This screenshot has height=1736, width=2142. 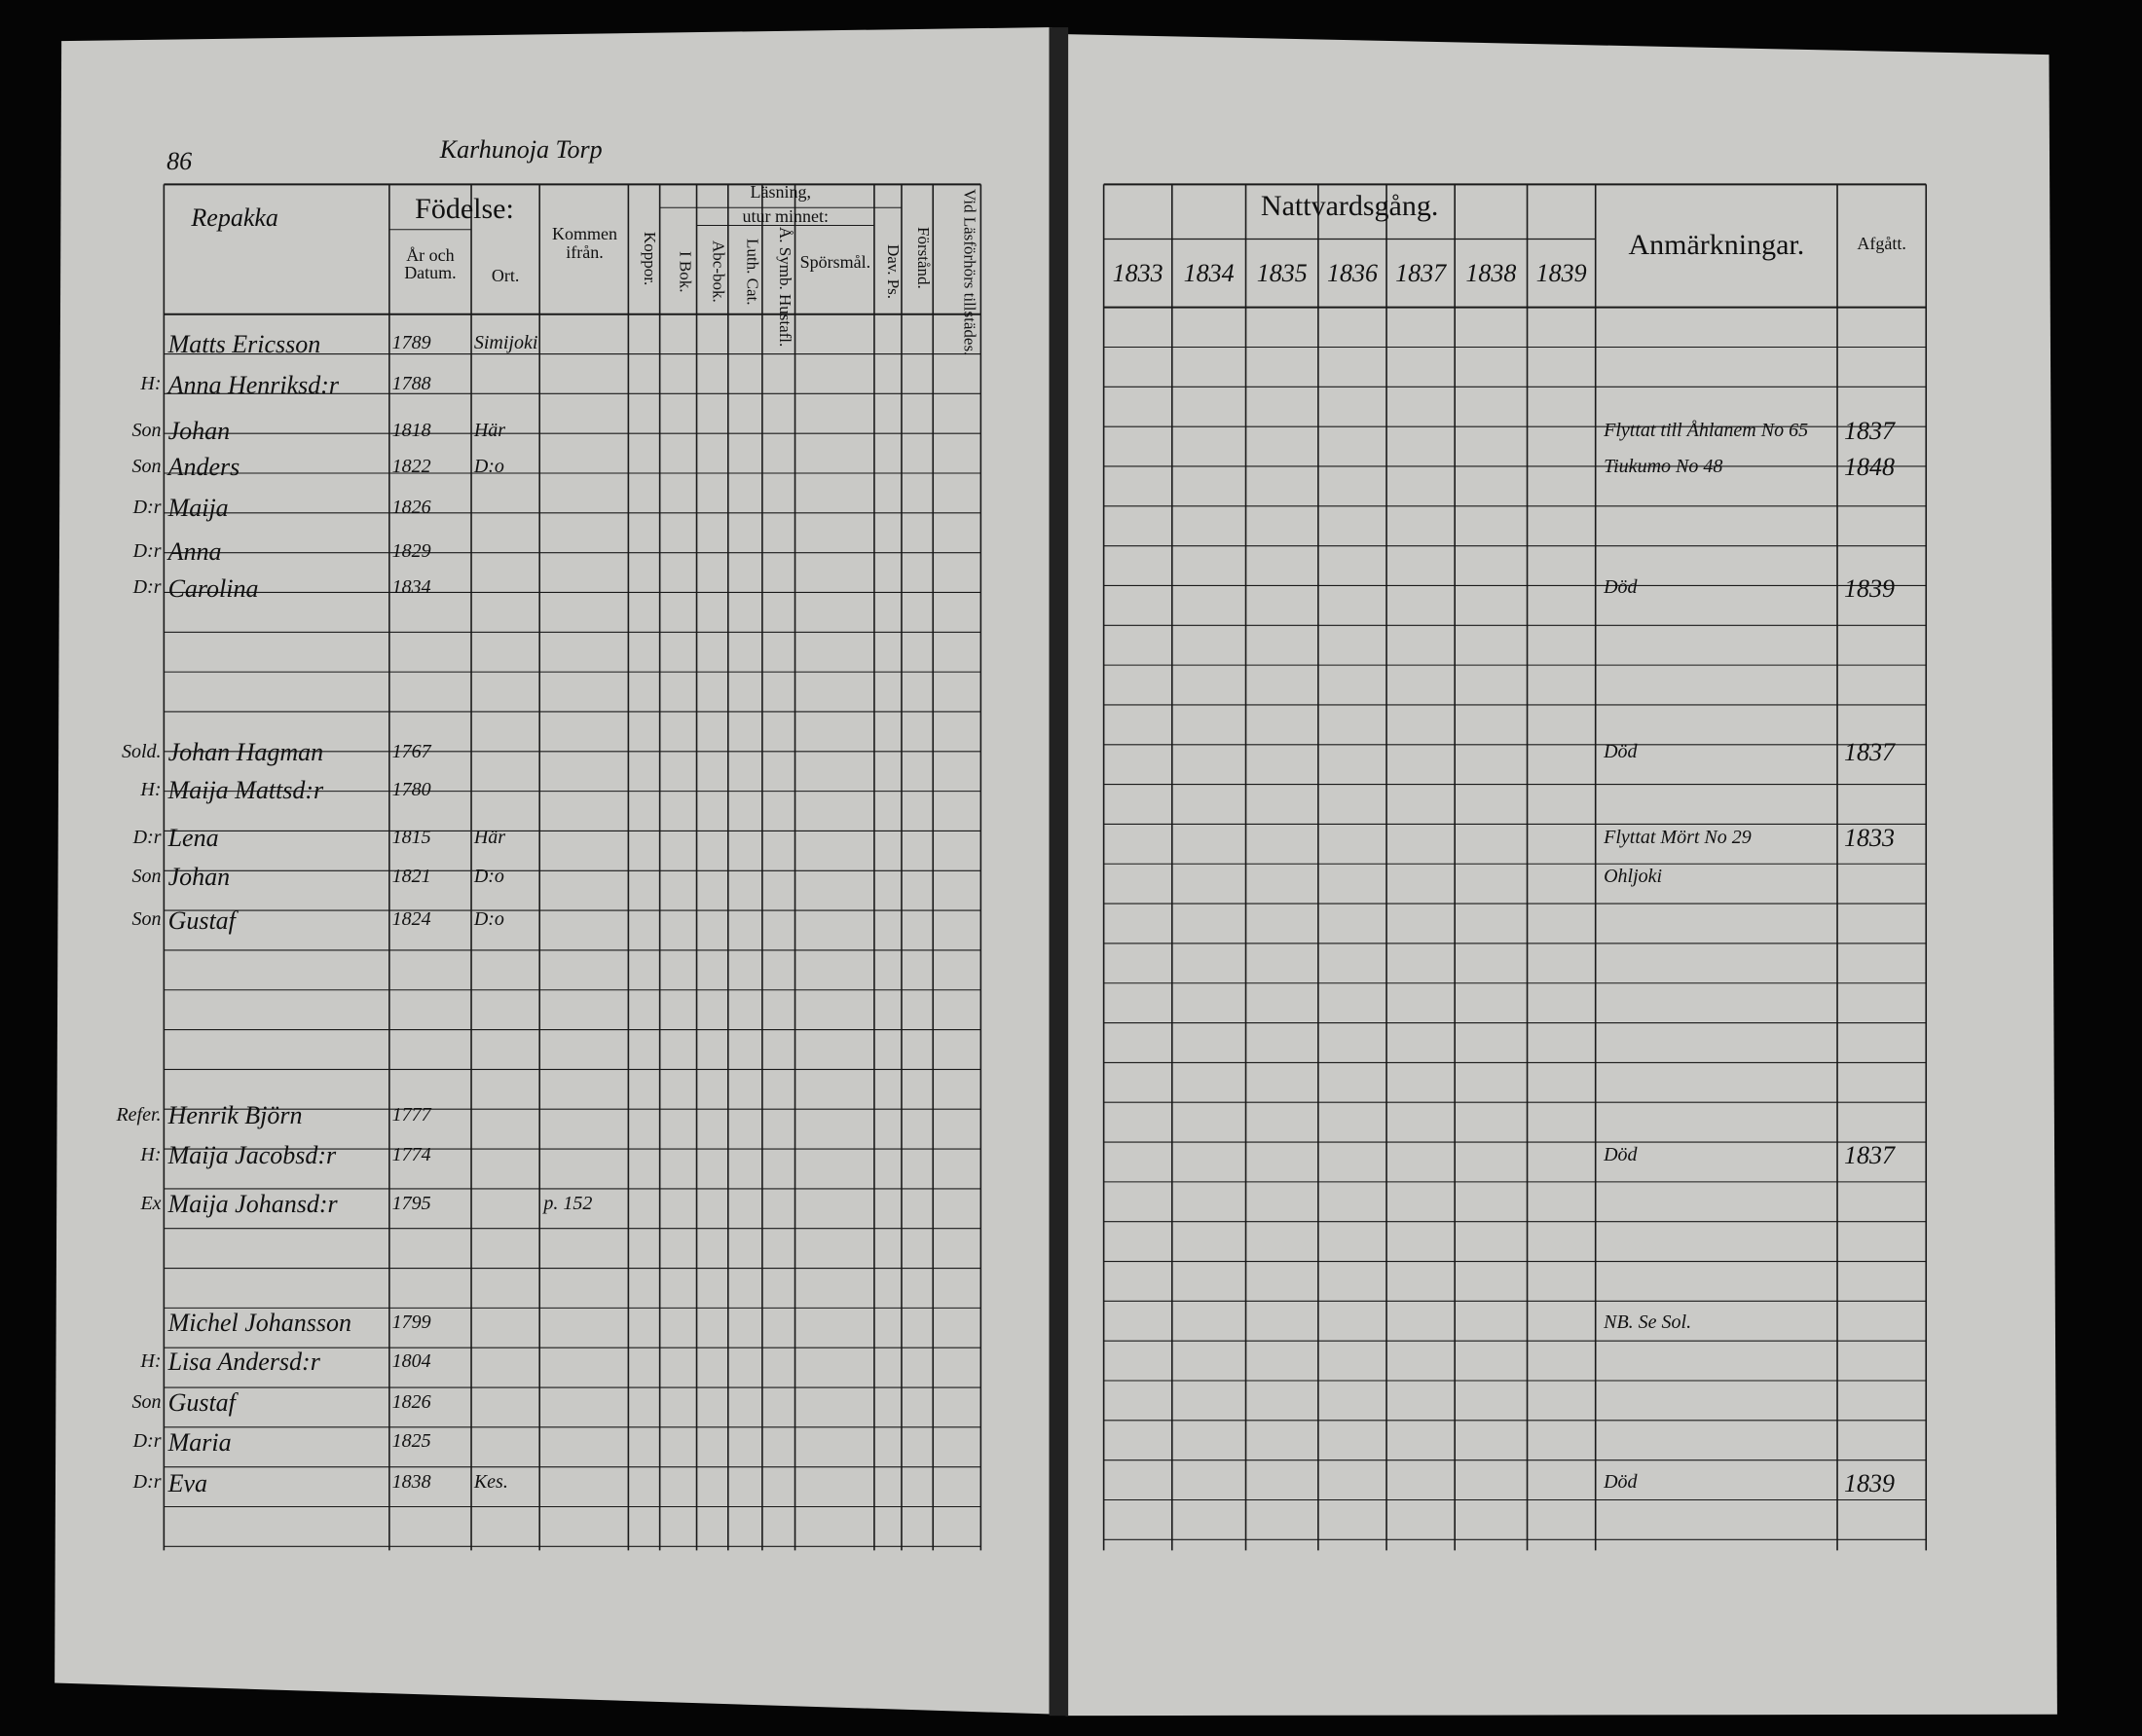 I want to click on birth-year: 1774, so click(x=411, y=1154).